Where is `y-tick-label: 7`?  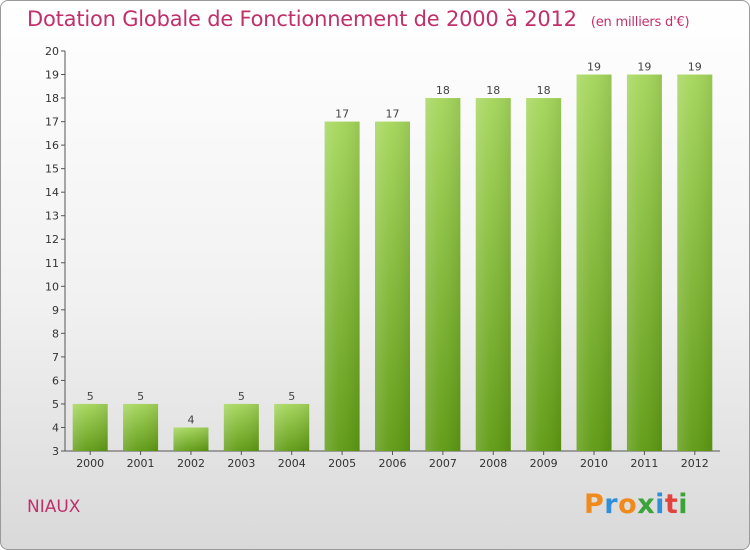
y-tick-label: 7 is located at coordinates (55, 357).